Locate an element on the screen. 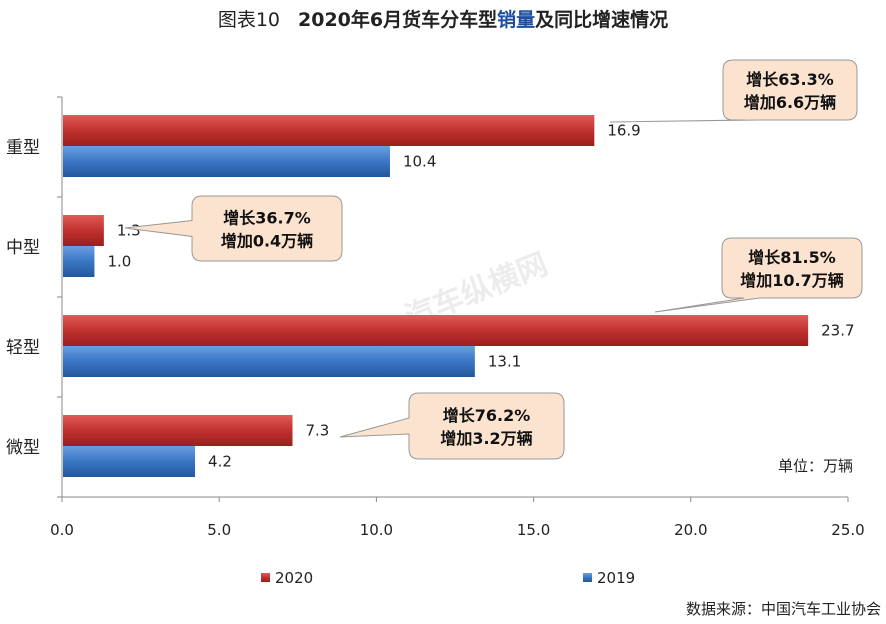 Image resolution: width=886 pixels, height=624 pixels. data-label: 1.0 is located at coordinates (119, 262).